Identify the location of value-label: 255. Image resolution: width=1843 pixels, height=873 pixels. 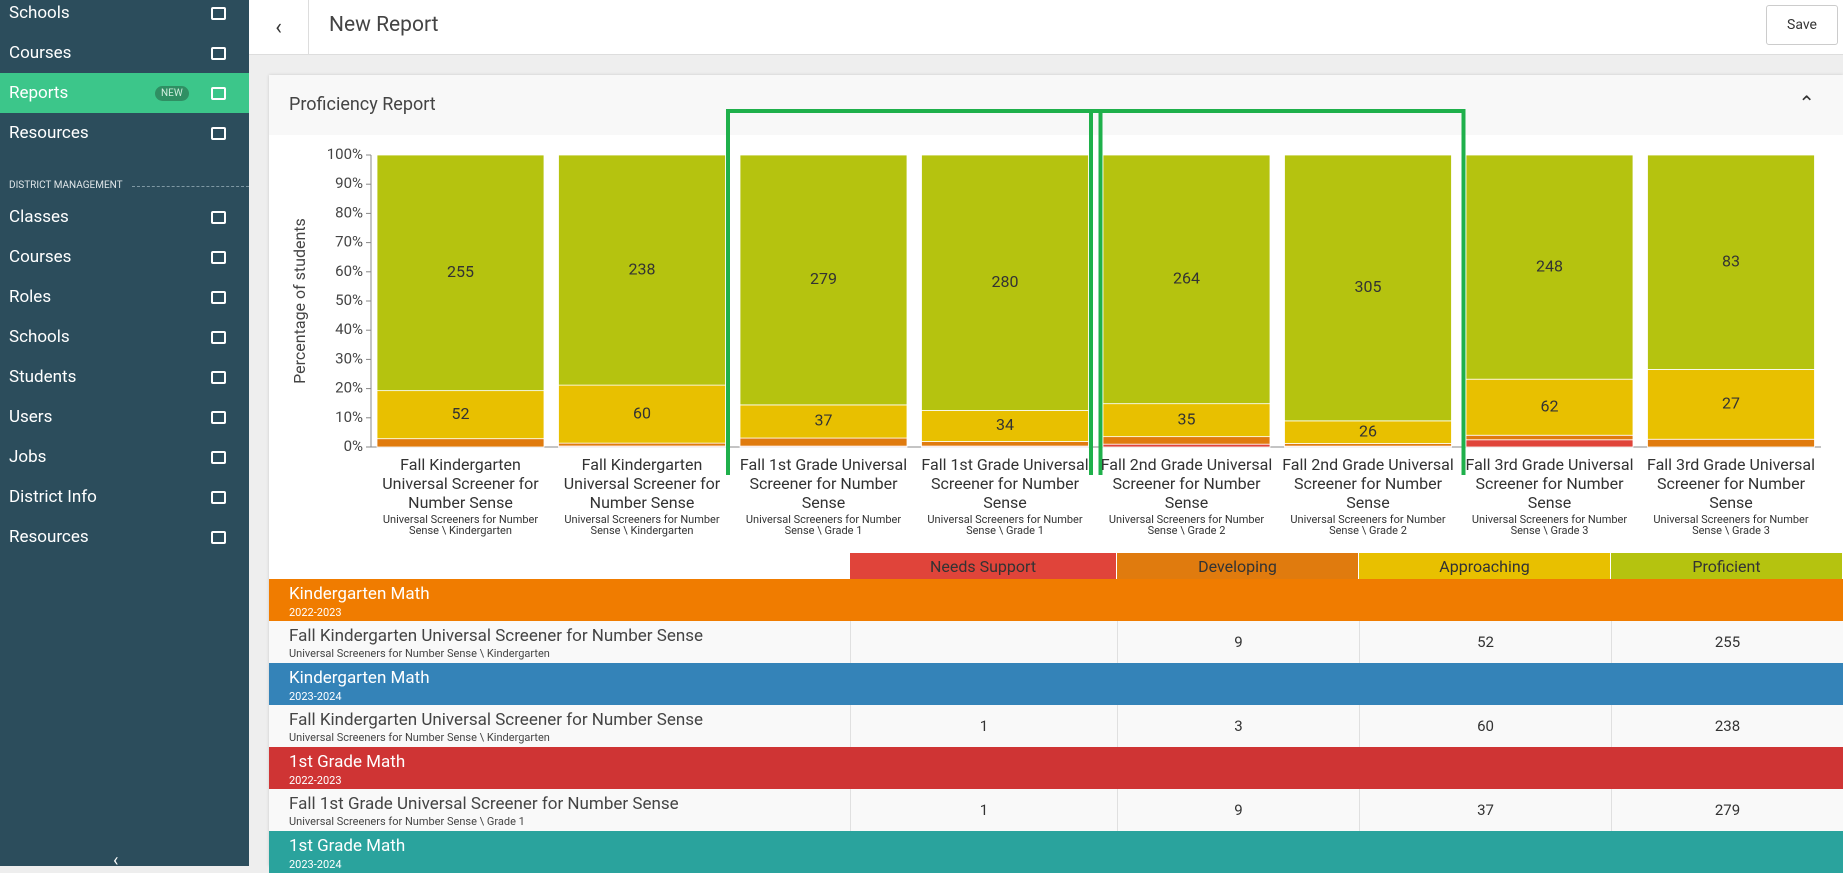
(460, 271).